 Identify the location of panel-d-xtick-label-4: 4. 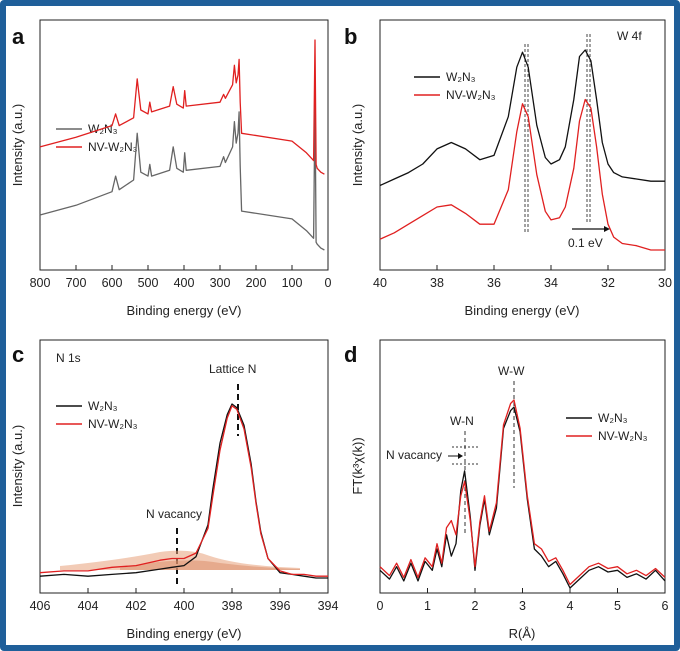
(570, 606).